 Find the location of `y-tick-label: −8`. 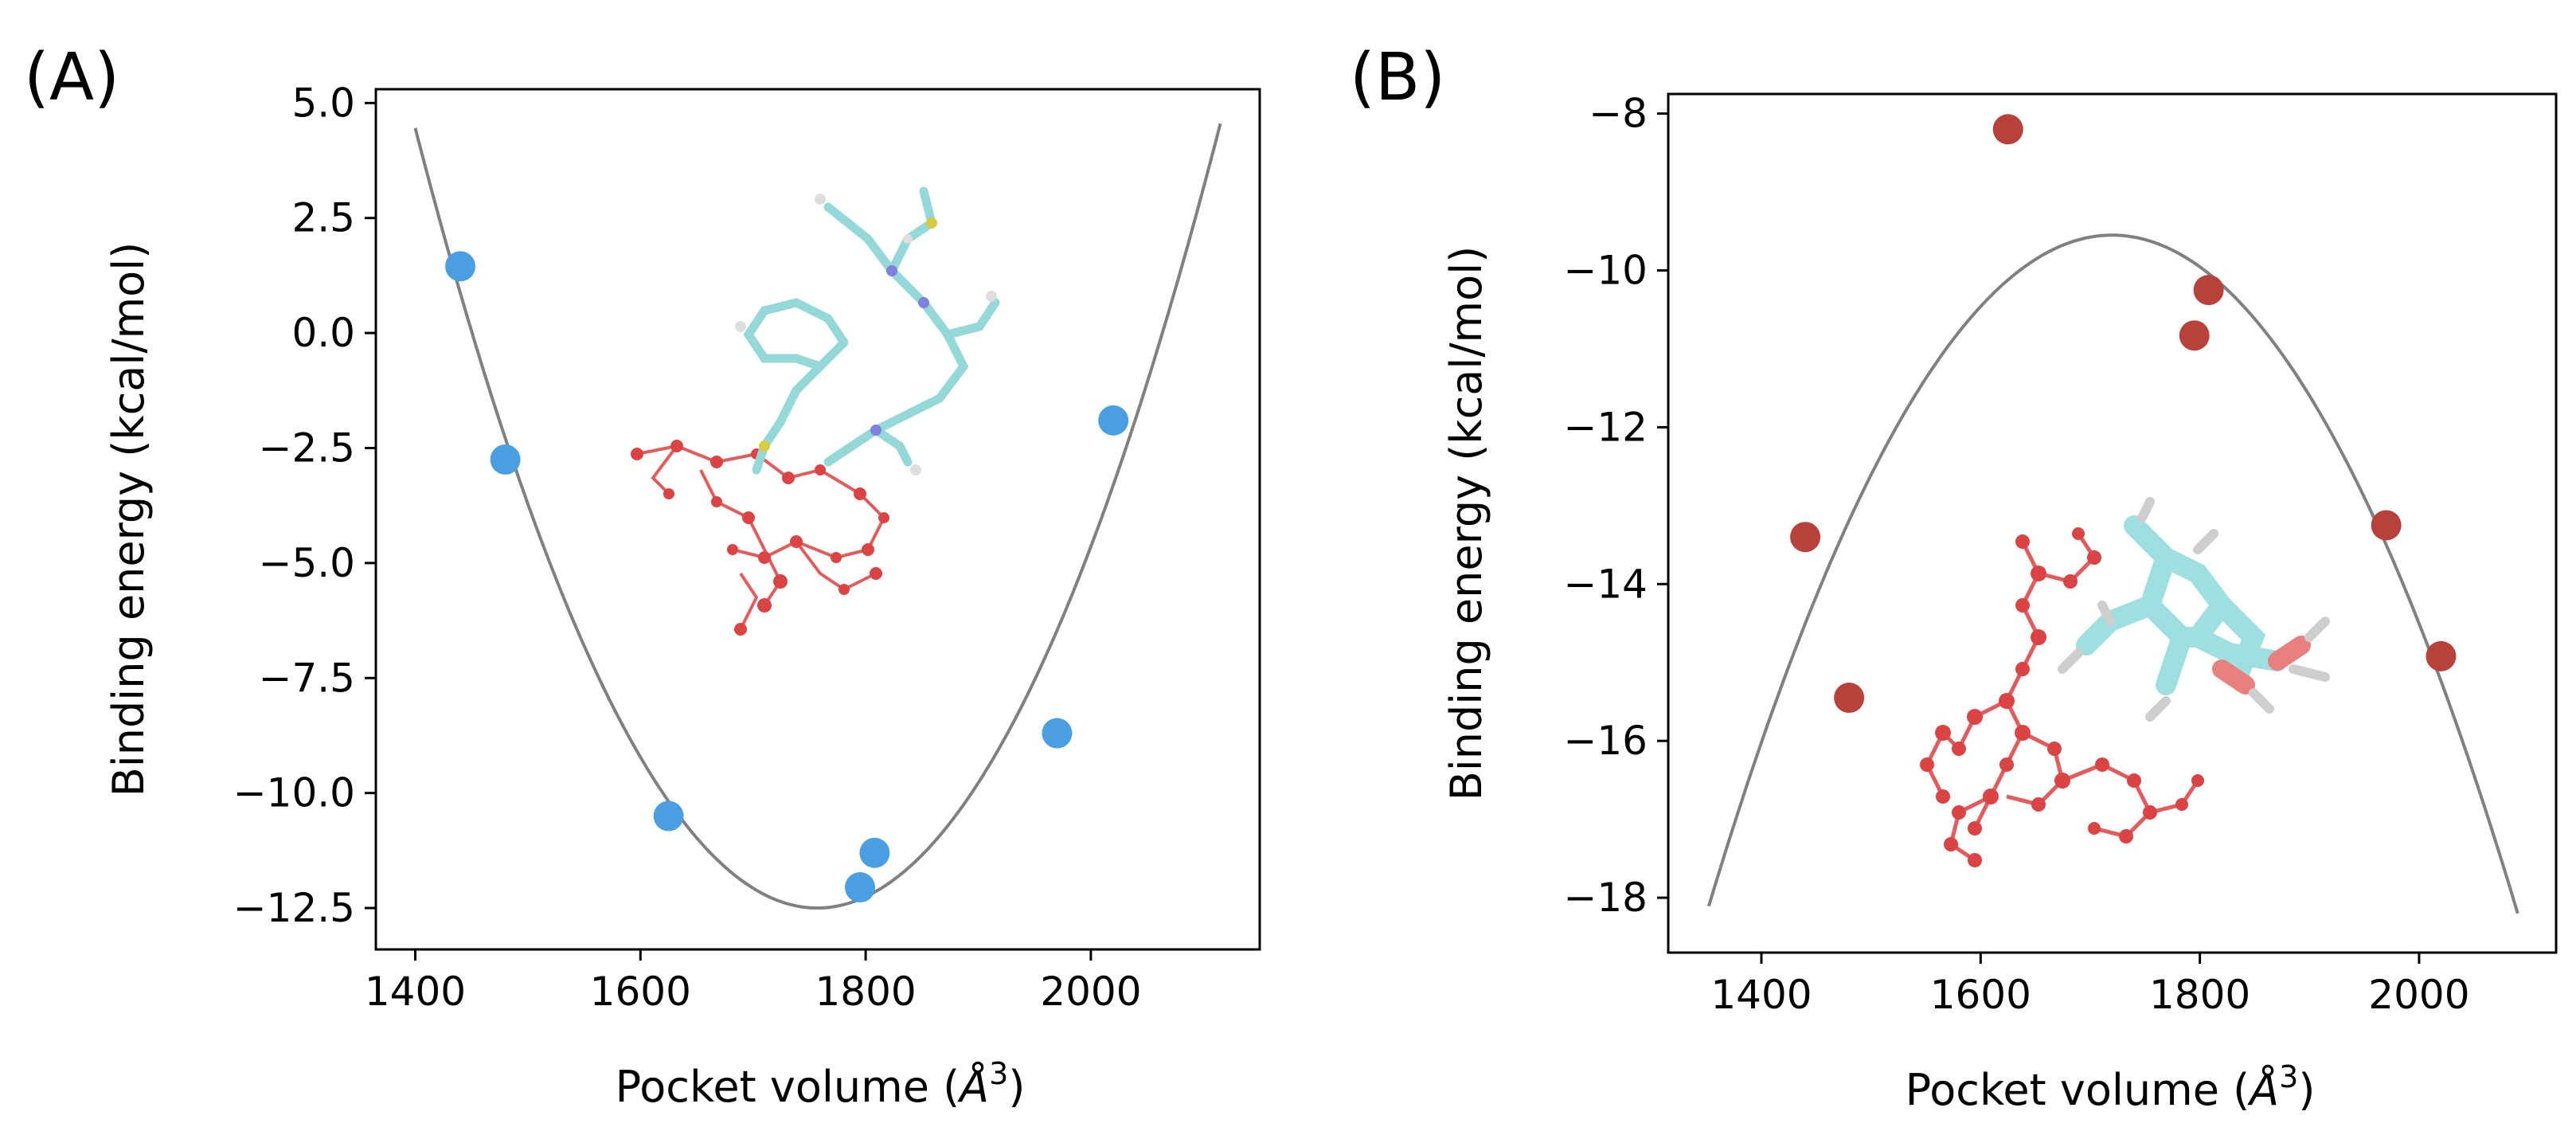

y-tick-label: −8 is located at coordinates (1618, 114).